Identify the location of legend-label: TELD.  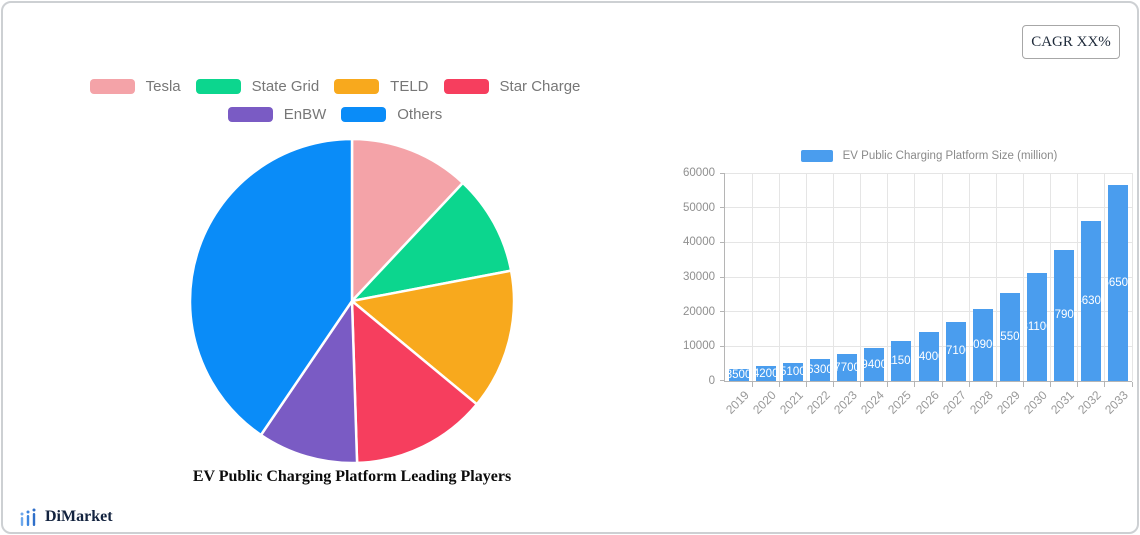
(409, 86).